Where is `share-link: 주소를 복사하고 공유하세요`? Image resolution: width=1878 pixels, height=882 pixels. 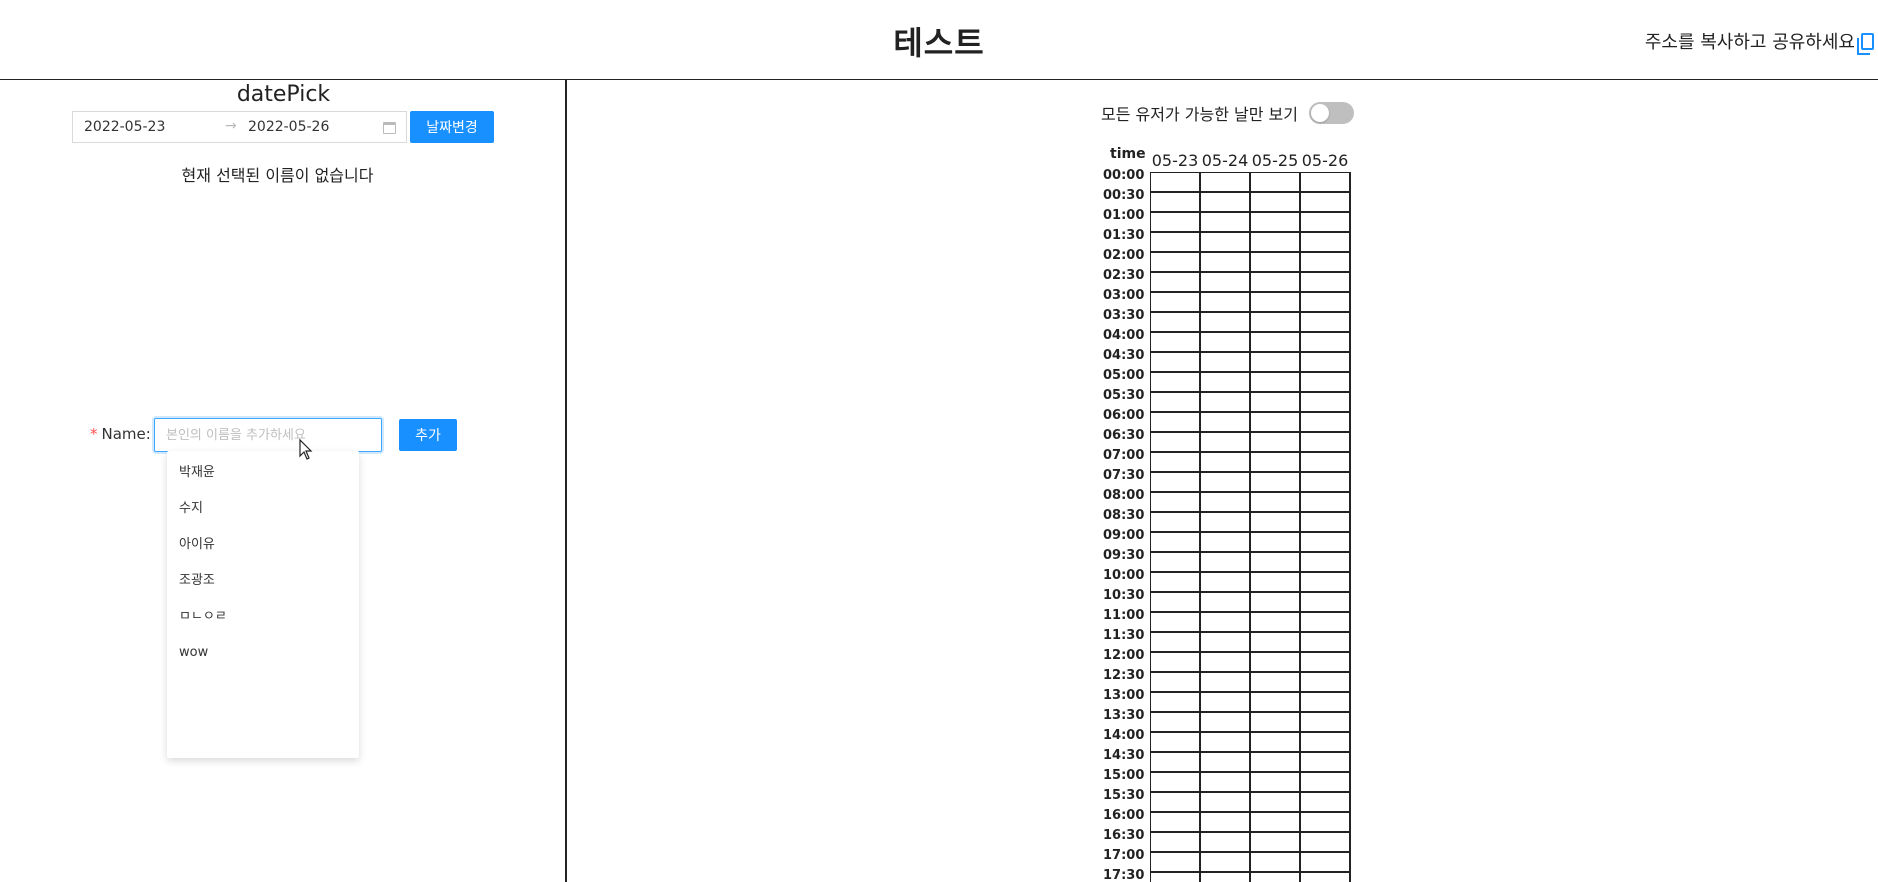 share-link: 주소를 복사하고 공유하세요 is located at coordinates (1759, 41).